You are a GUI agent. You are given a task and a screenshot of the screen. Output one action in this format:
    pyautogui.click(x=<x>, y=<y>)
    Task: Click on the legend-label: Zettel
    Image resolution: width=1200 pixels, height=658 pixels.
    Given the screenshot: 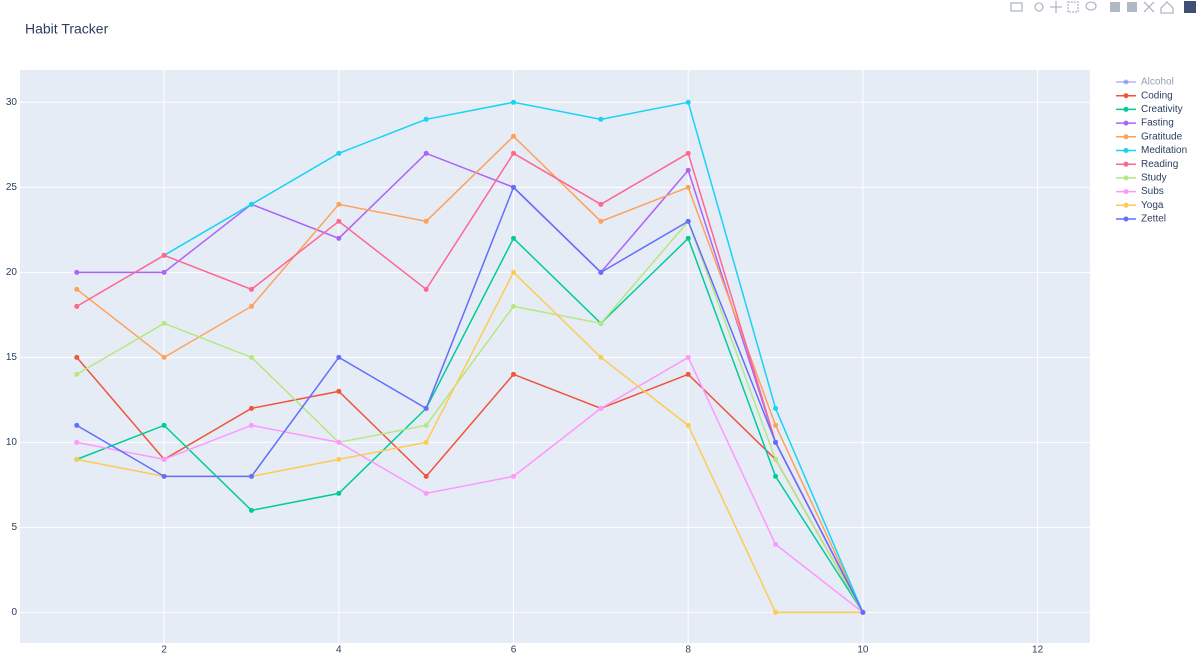 What is the action you would take?
    pyautogui.click(x=1153, y=219)
    